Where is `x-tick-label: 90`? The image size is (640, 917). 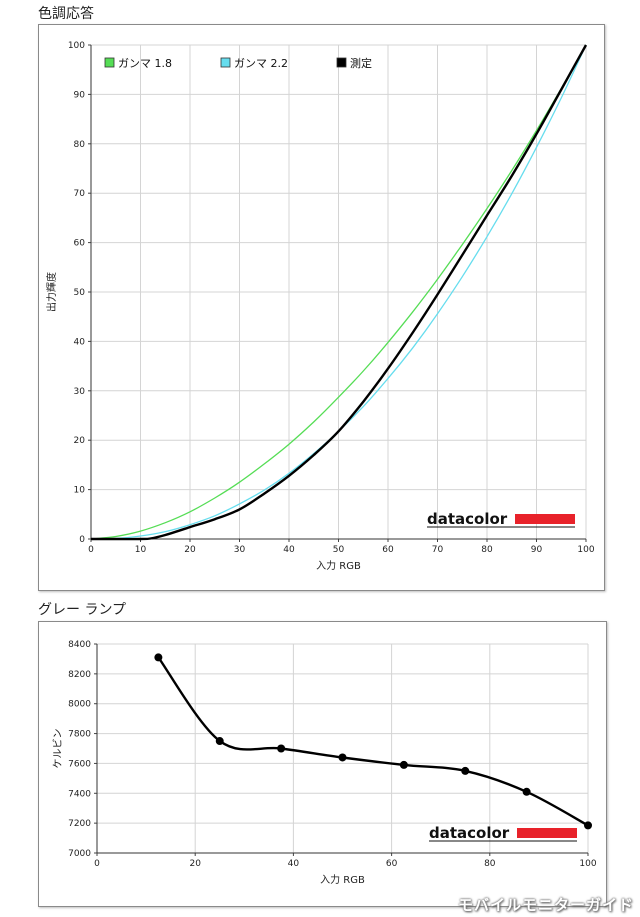 x-tick-label: 90 is located at coordinates (537, 550).